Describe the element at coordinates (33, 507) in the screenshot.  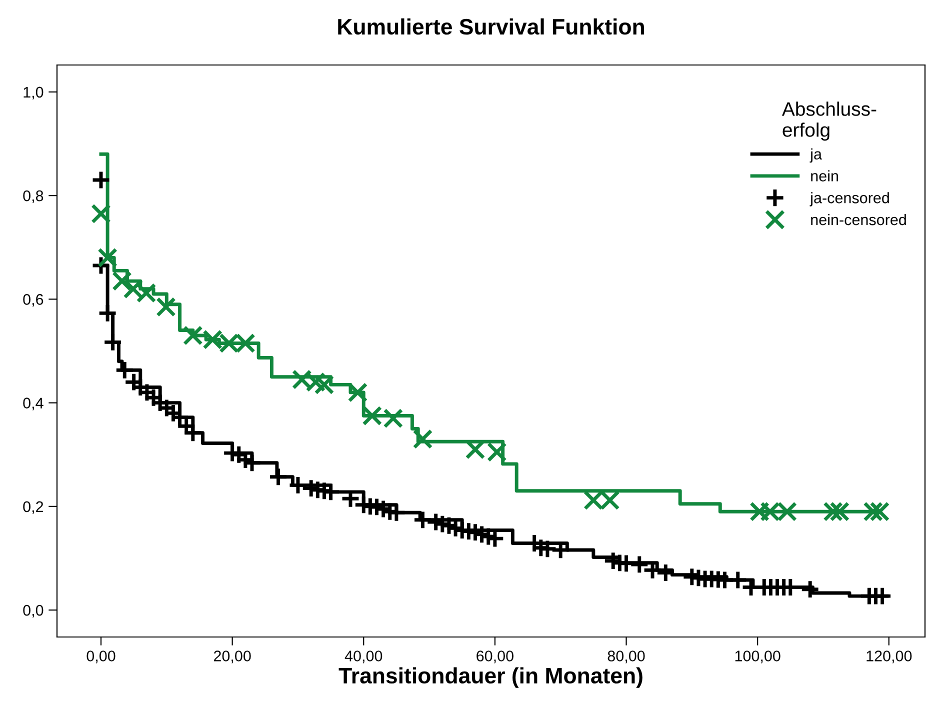
I see `y-tick-label: 0,2` at that location.